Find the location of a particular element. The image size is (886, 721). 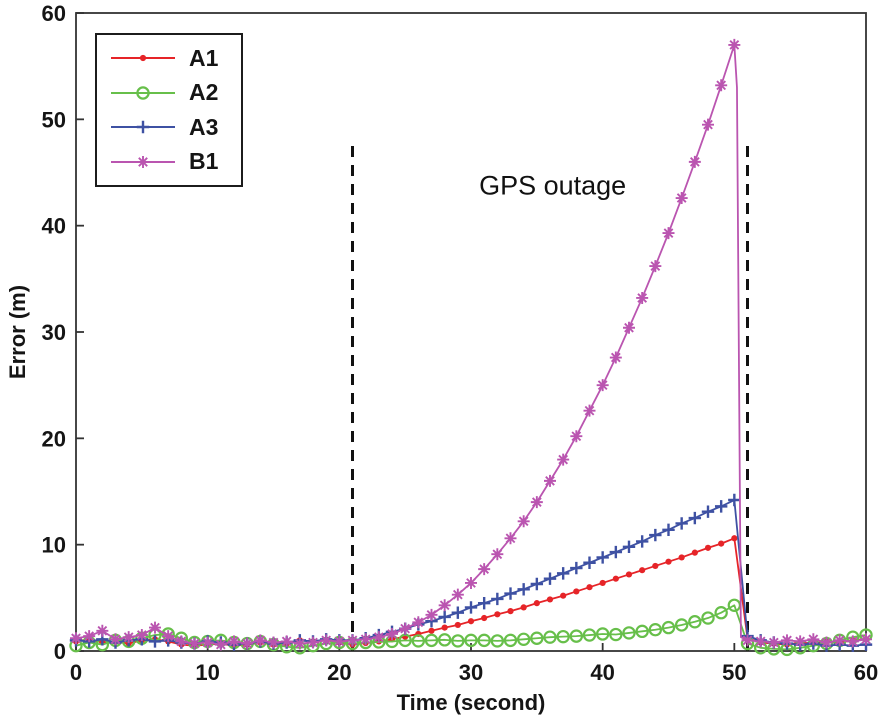

legend-line-sample-B1 is located at coordinates (143, 161).